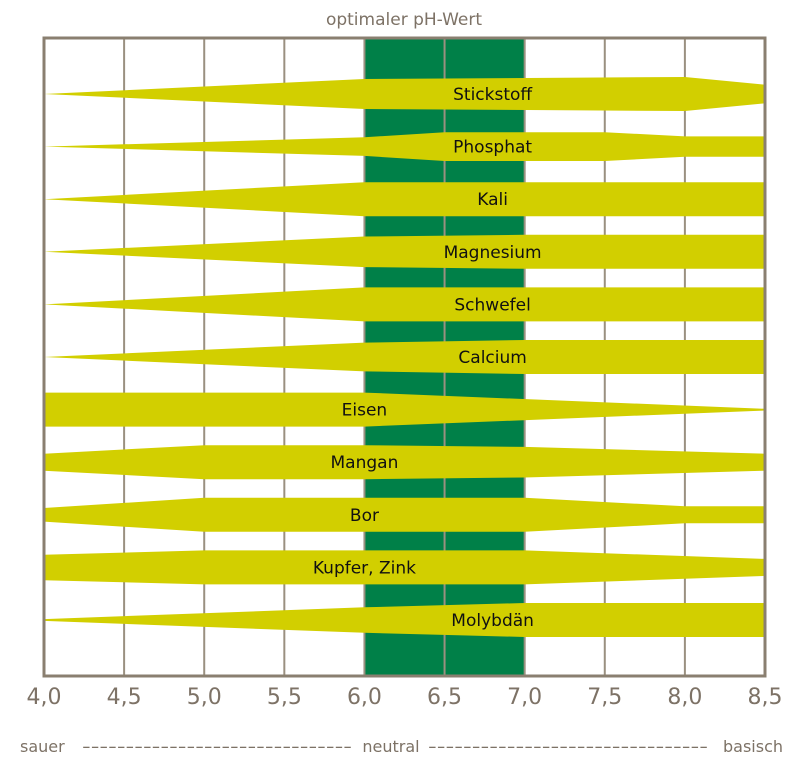  I want to click on nutrient-band: Mangan, so click(404, 462).